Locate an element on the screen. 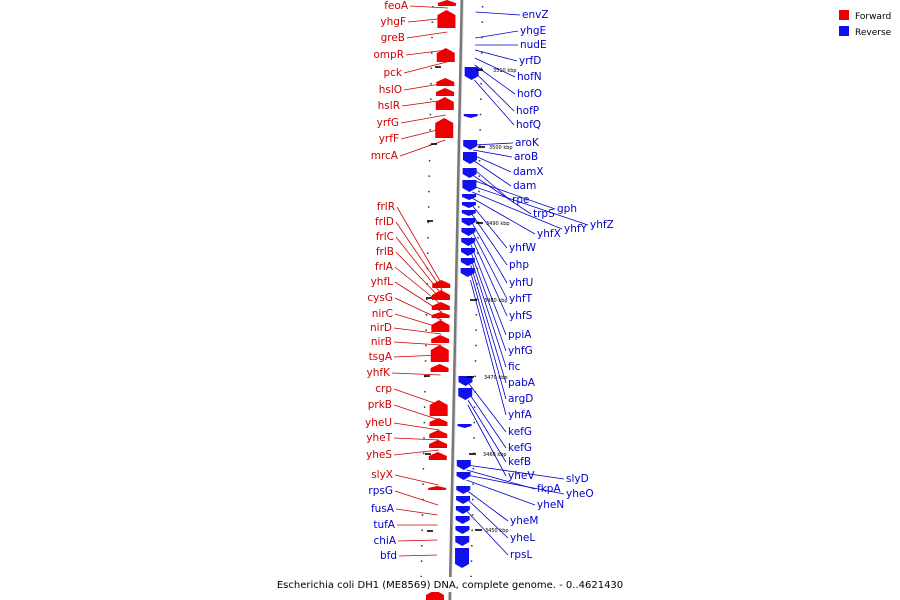 The height and width of the screenshot is (600, 900). gene-label: yhfZ is located at coordinates (602, 225).